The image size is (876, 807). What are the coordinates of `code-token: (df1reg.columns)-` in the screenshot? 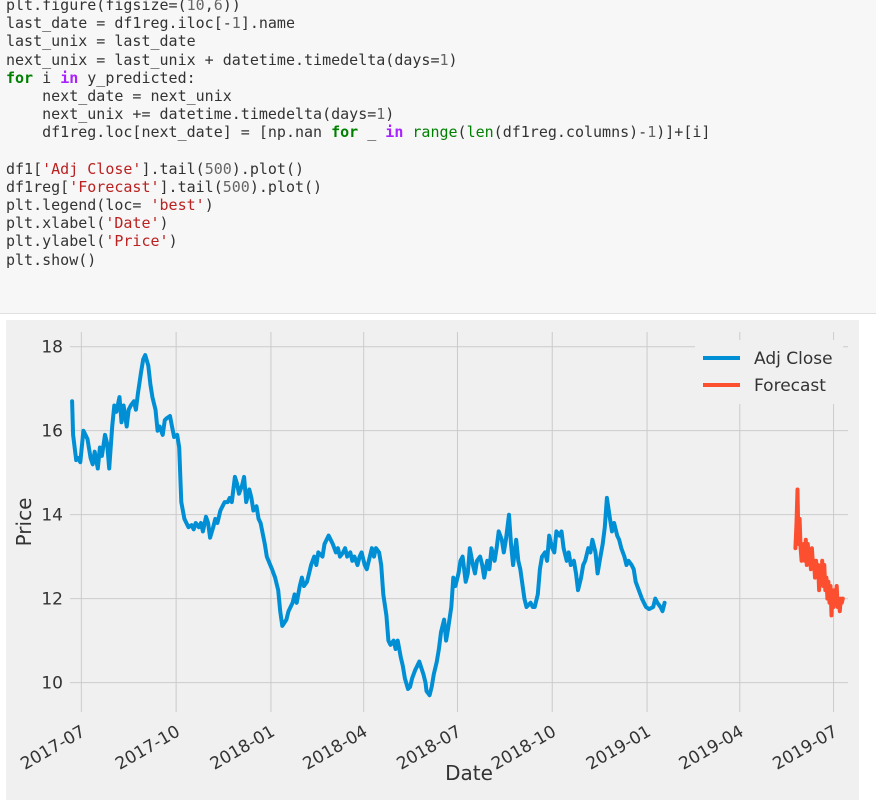 It's located at (570, 132).